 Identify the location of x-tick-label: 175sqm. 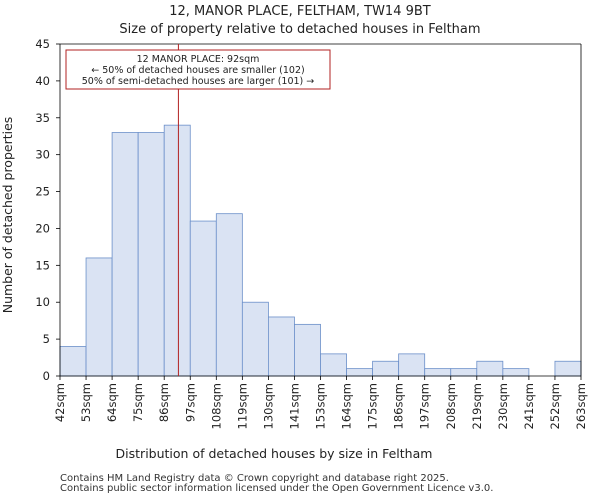
(373, 406).